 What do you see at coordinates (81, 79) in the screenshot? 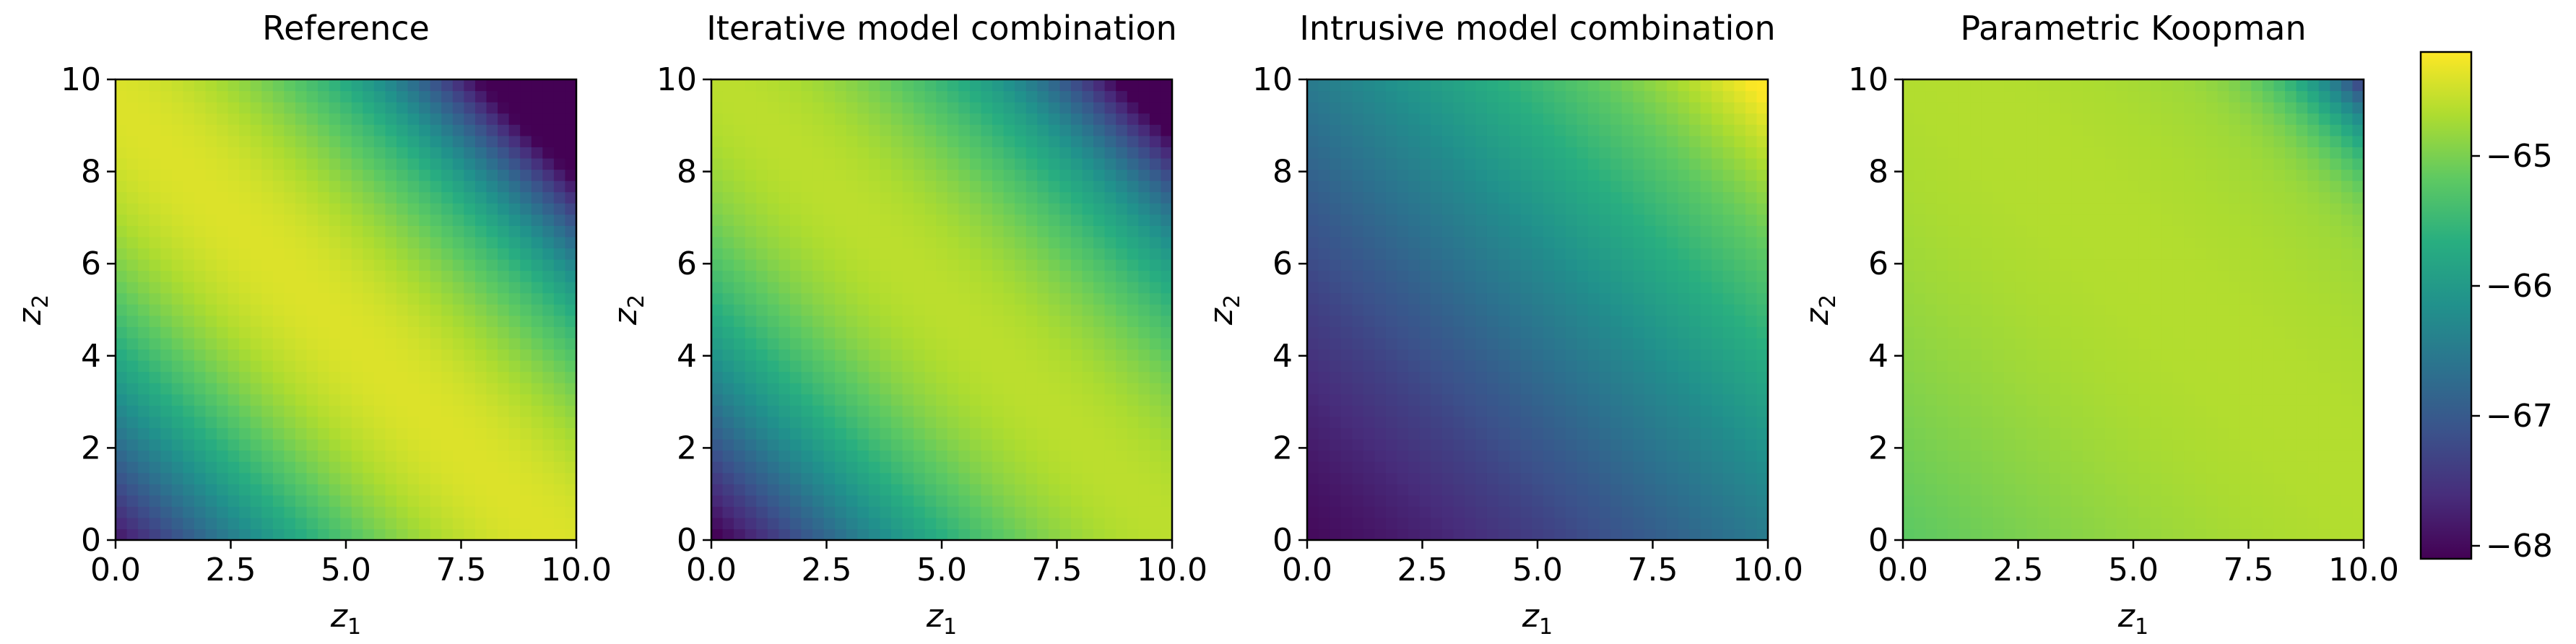
I see `y-tick-label: 10` at bounding box center [81, 79].